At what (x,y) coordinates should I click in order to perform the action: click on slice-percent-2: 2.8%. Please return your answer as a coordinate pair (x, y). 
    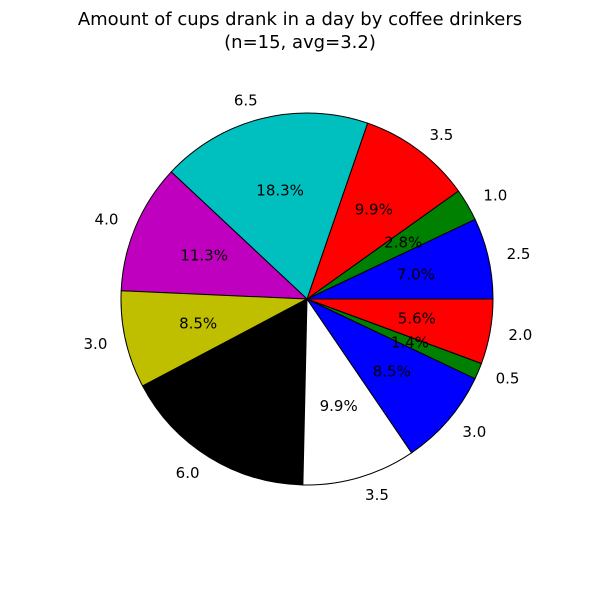
    Looking at the image, I should click on (403, 242).